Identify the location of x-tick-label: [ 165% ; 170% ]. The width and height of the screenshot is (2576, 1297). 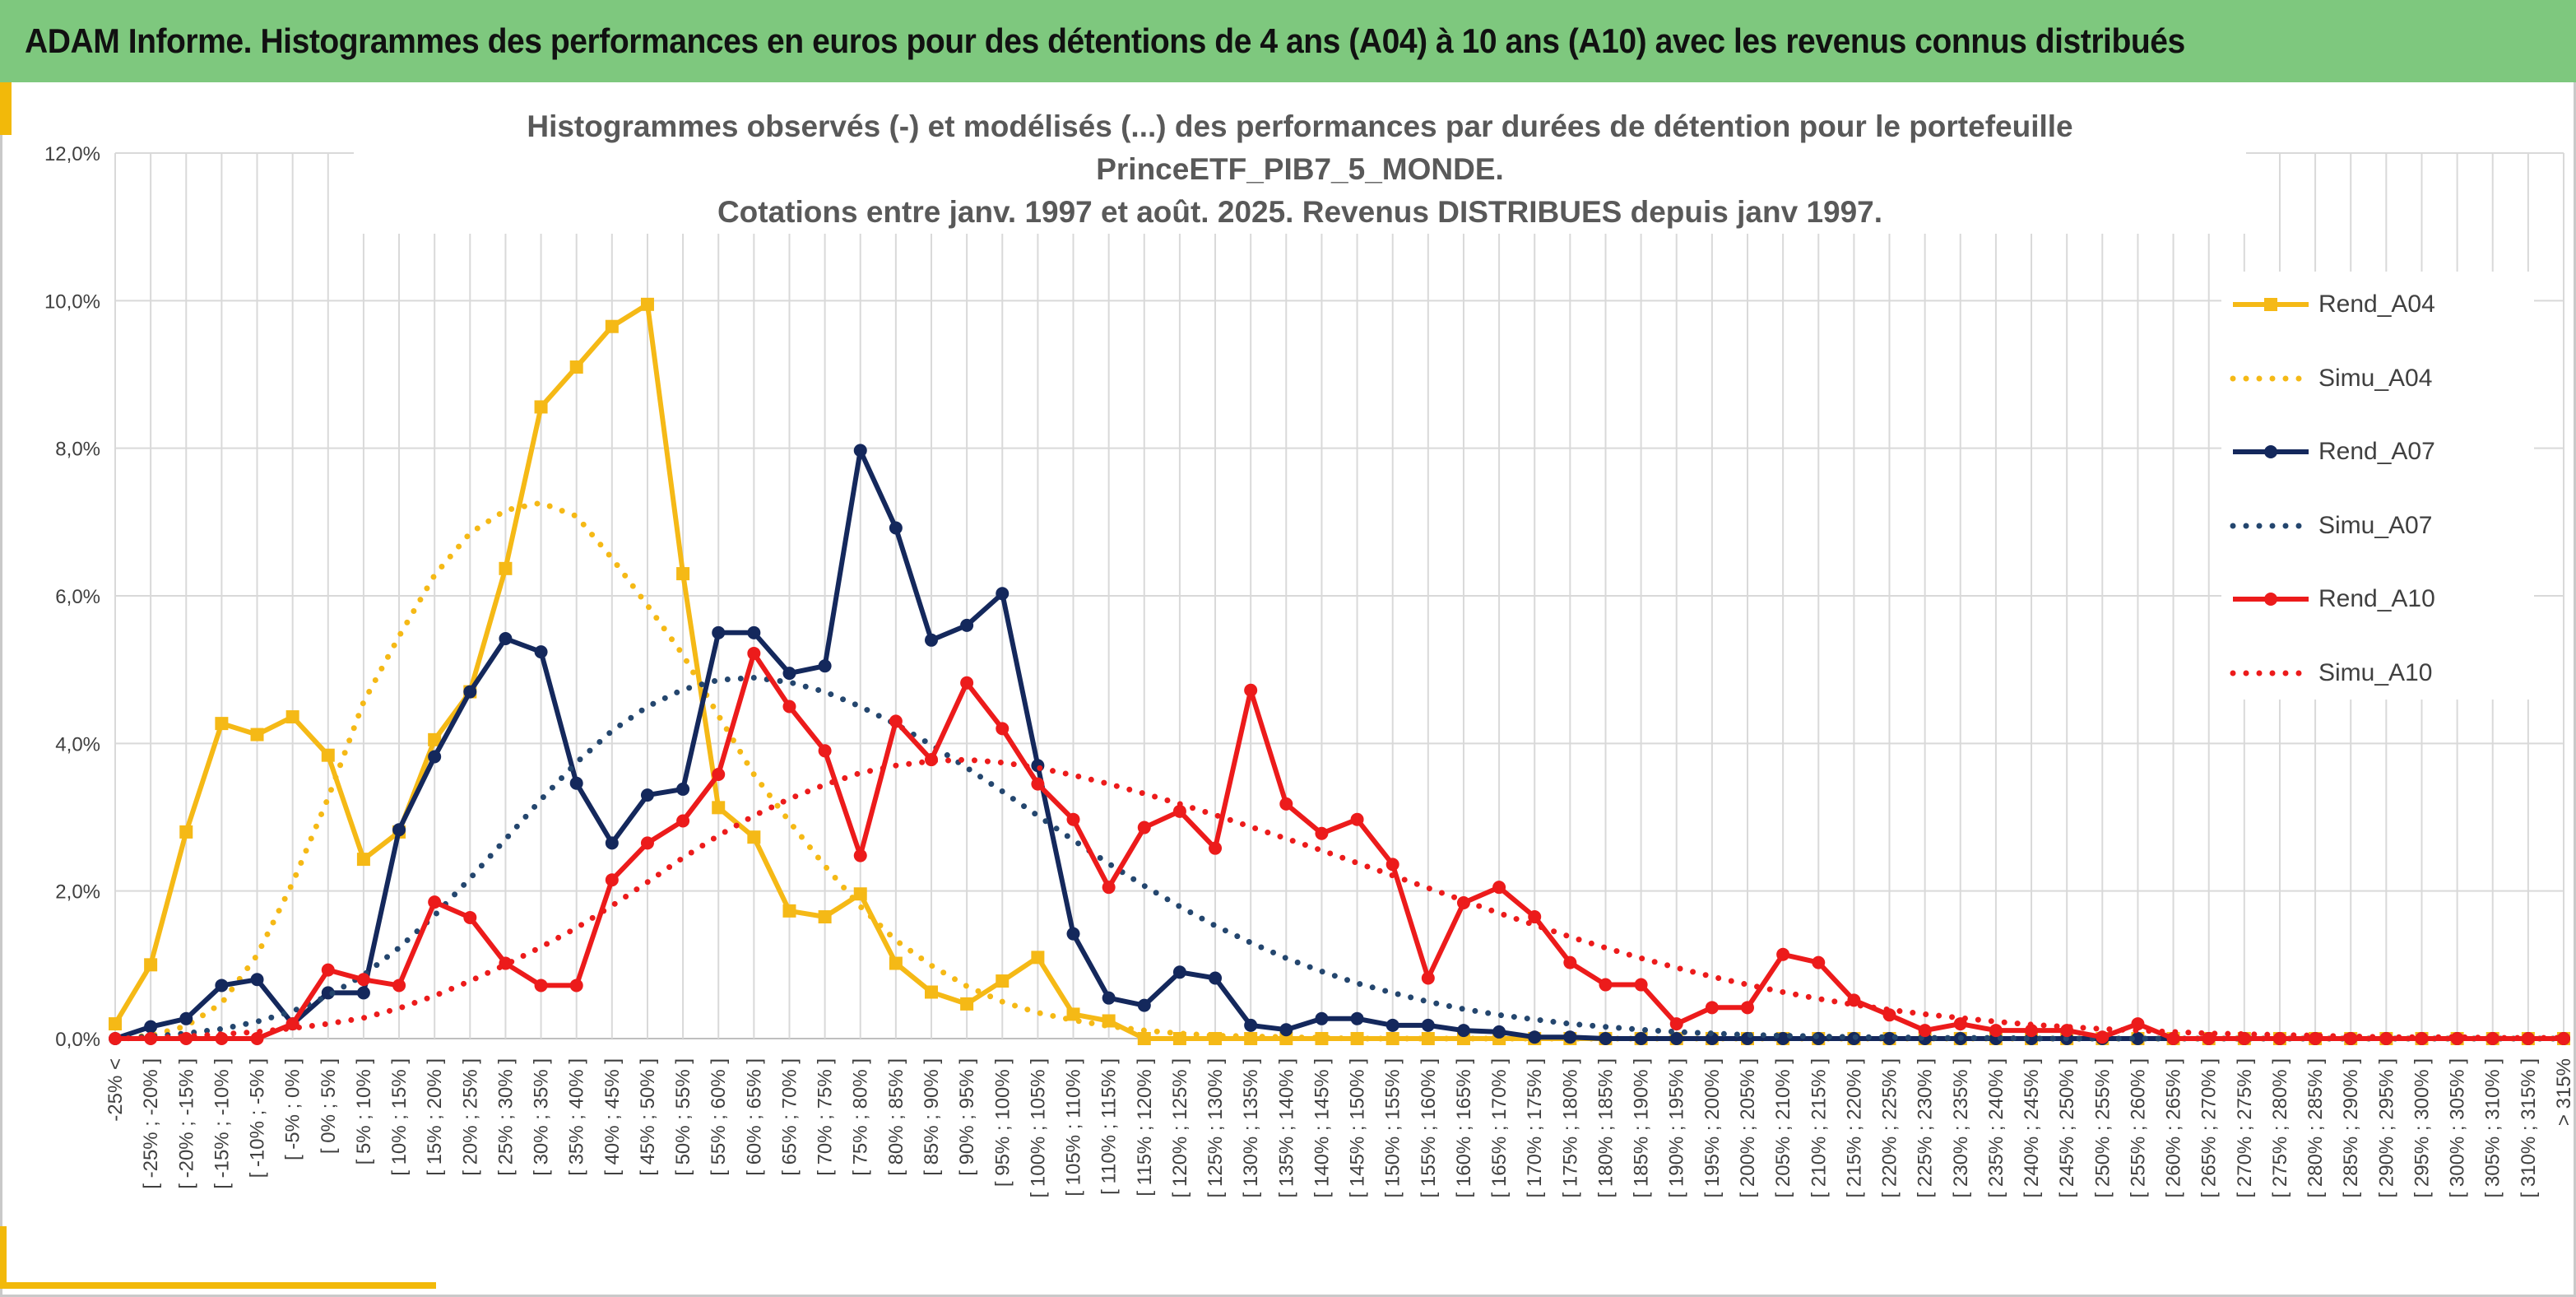
(1500, 1127).